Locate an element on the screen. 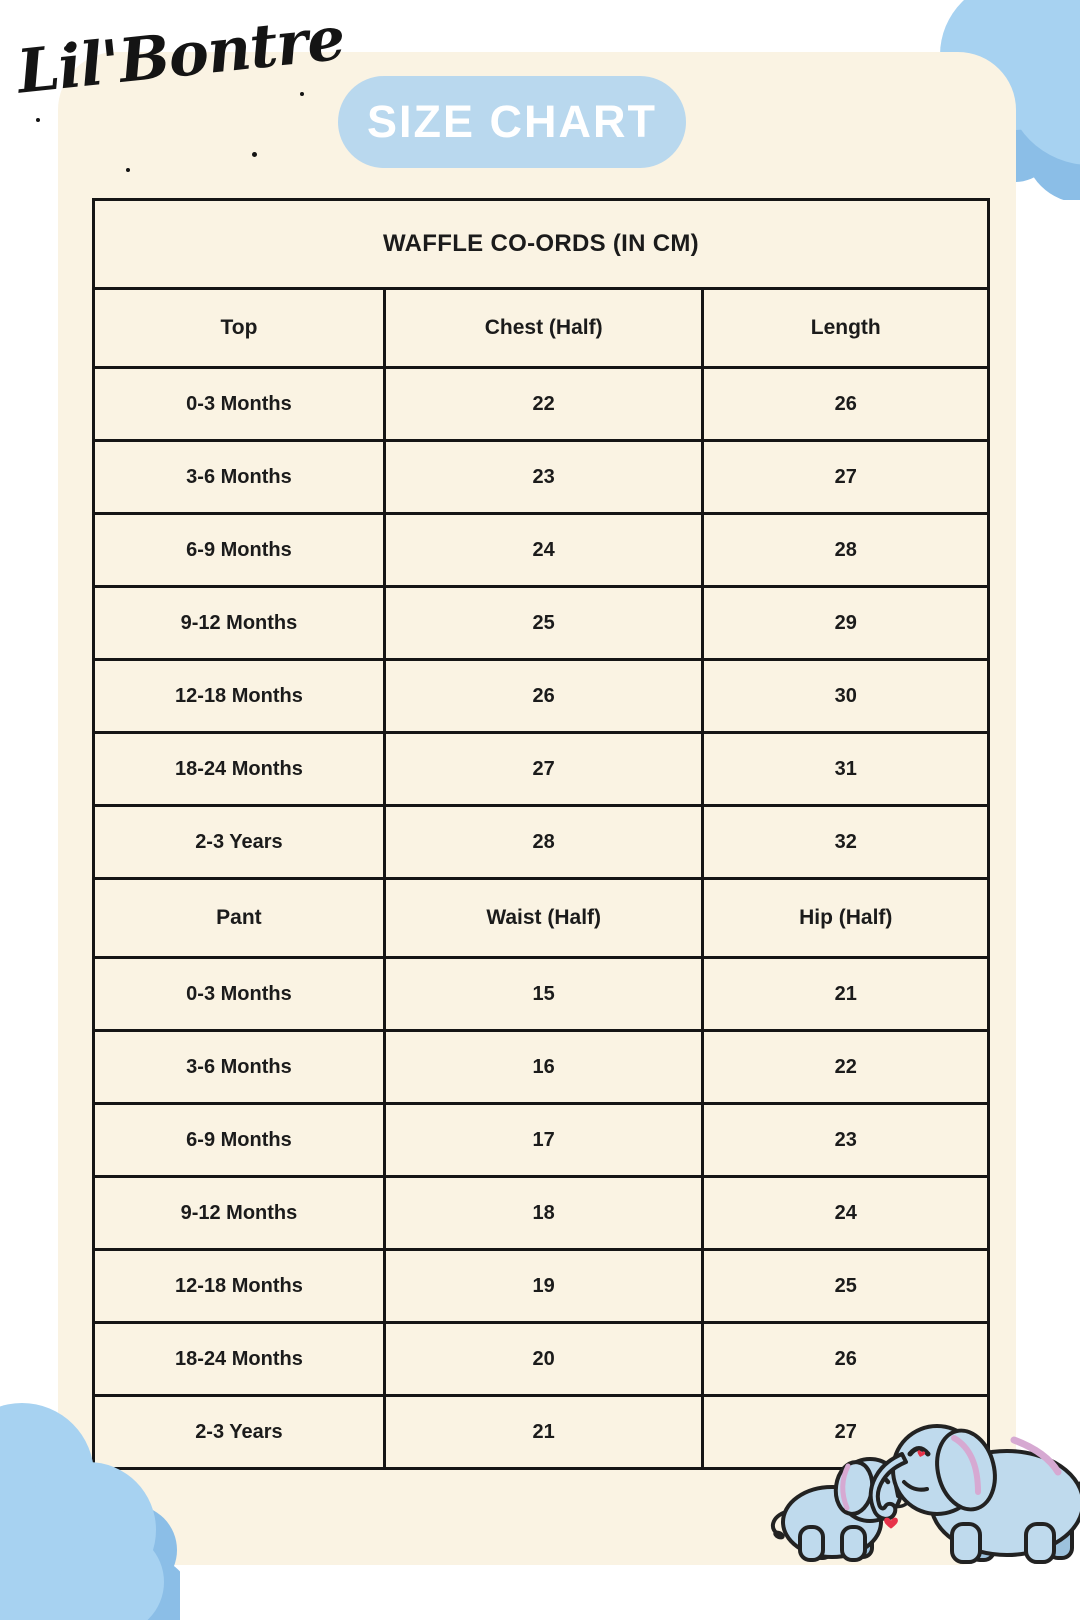 This screenshot has width=1080, height=1620. table-row: 6-9 Months 17 23 is located at coordinates (541, 1140).